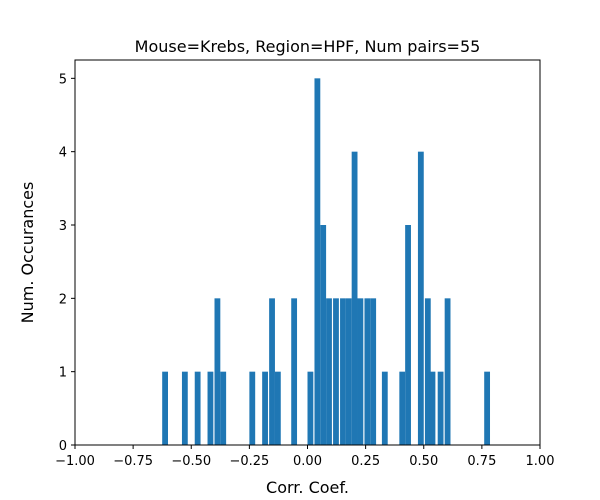  I want to click on x-tick-label: 0.75, so click(481, 461).